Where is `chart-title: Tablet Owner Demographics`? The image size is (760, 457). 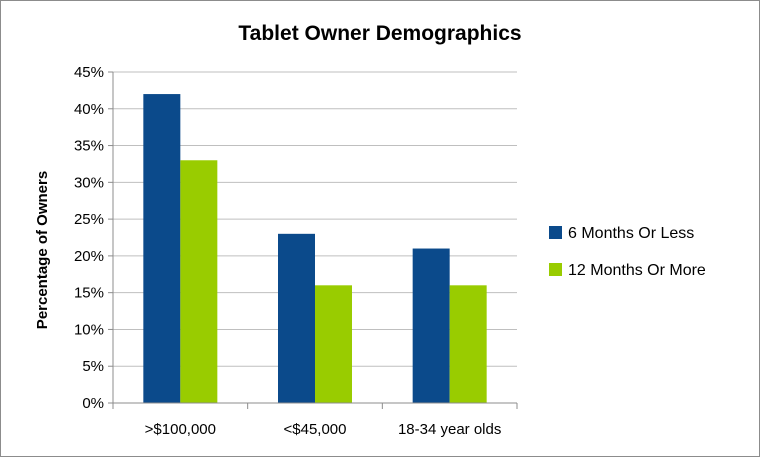
chart-title: Tablet Owner Demographics is located at coordinates (379, 33).